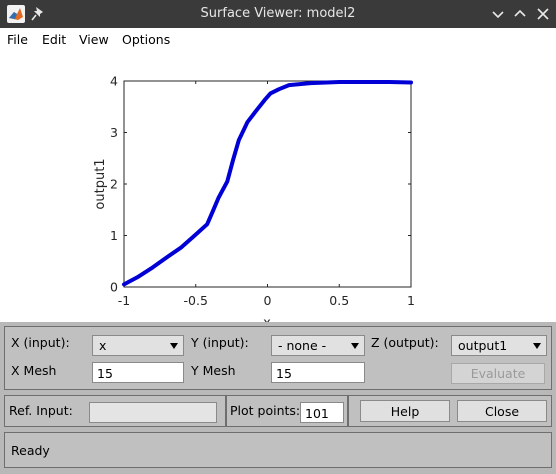  I want to click on y-mesh-input, so click(318, 372).